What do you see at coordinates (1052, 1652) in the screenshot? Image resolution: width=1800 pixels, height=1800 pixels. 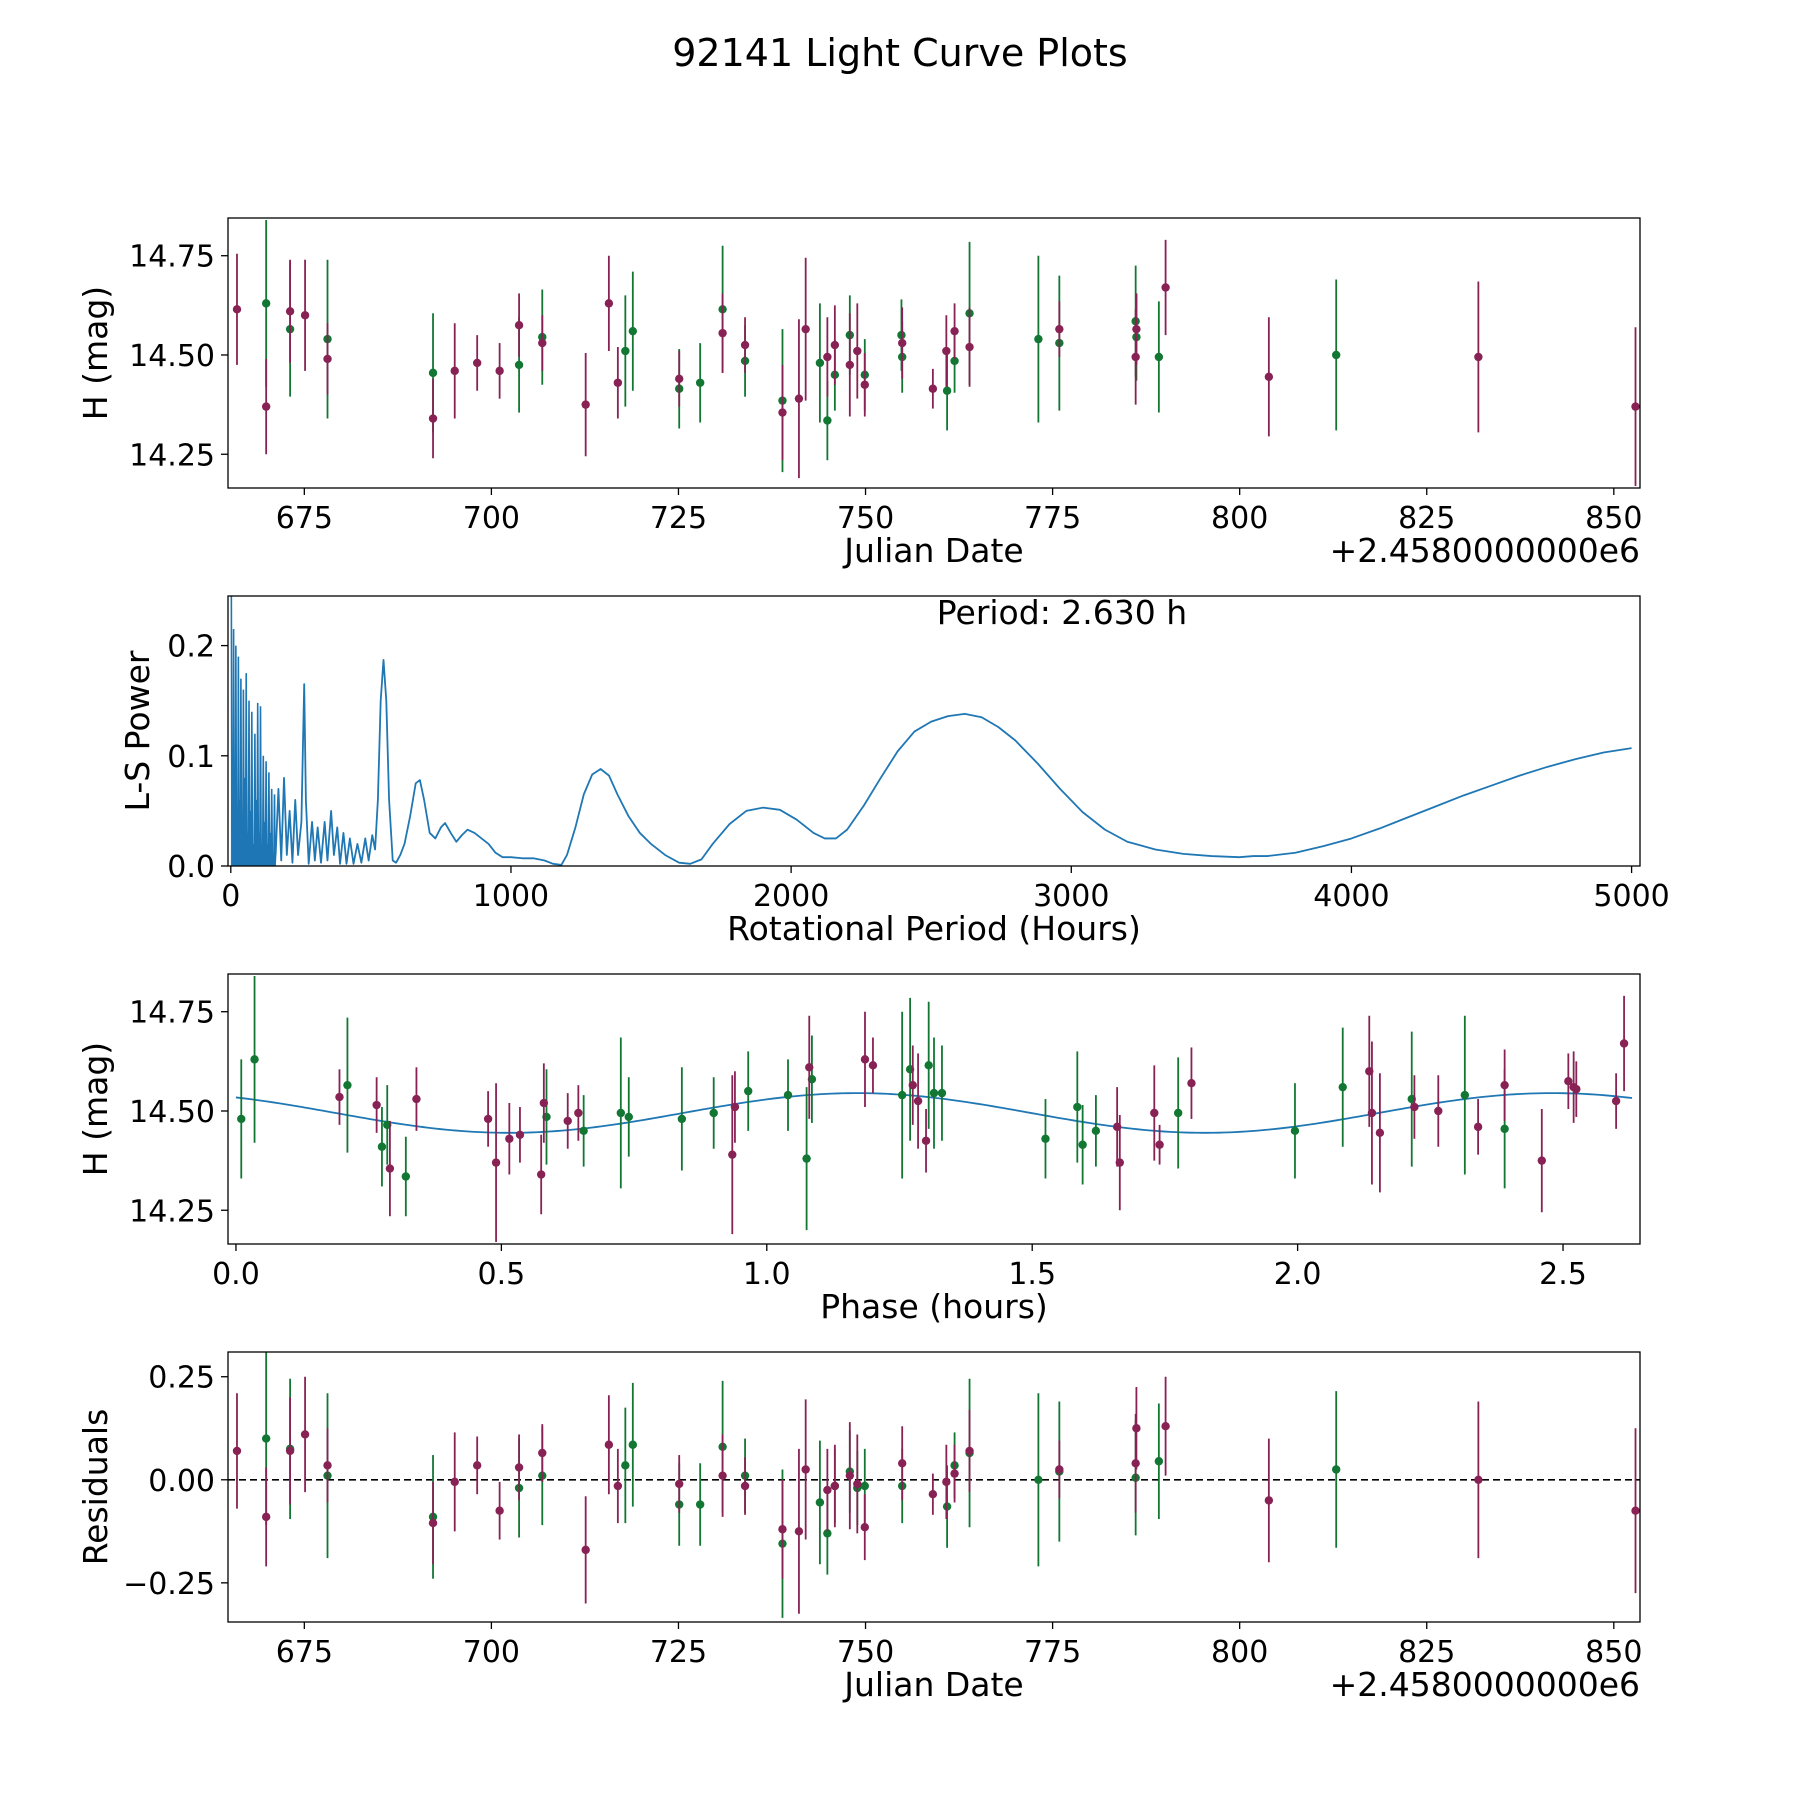 I see `residuals-x-tick-label: 775` at bounding box center [1052, 1652].